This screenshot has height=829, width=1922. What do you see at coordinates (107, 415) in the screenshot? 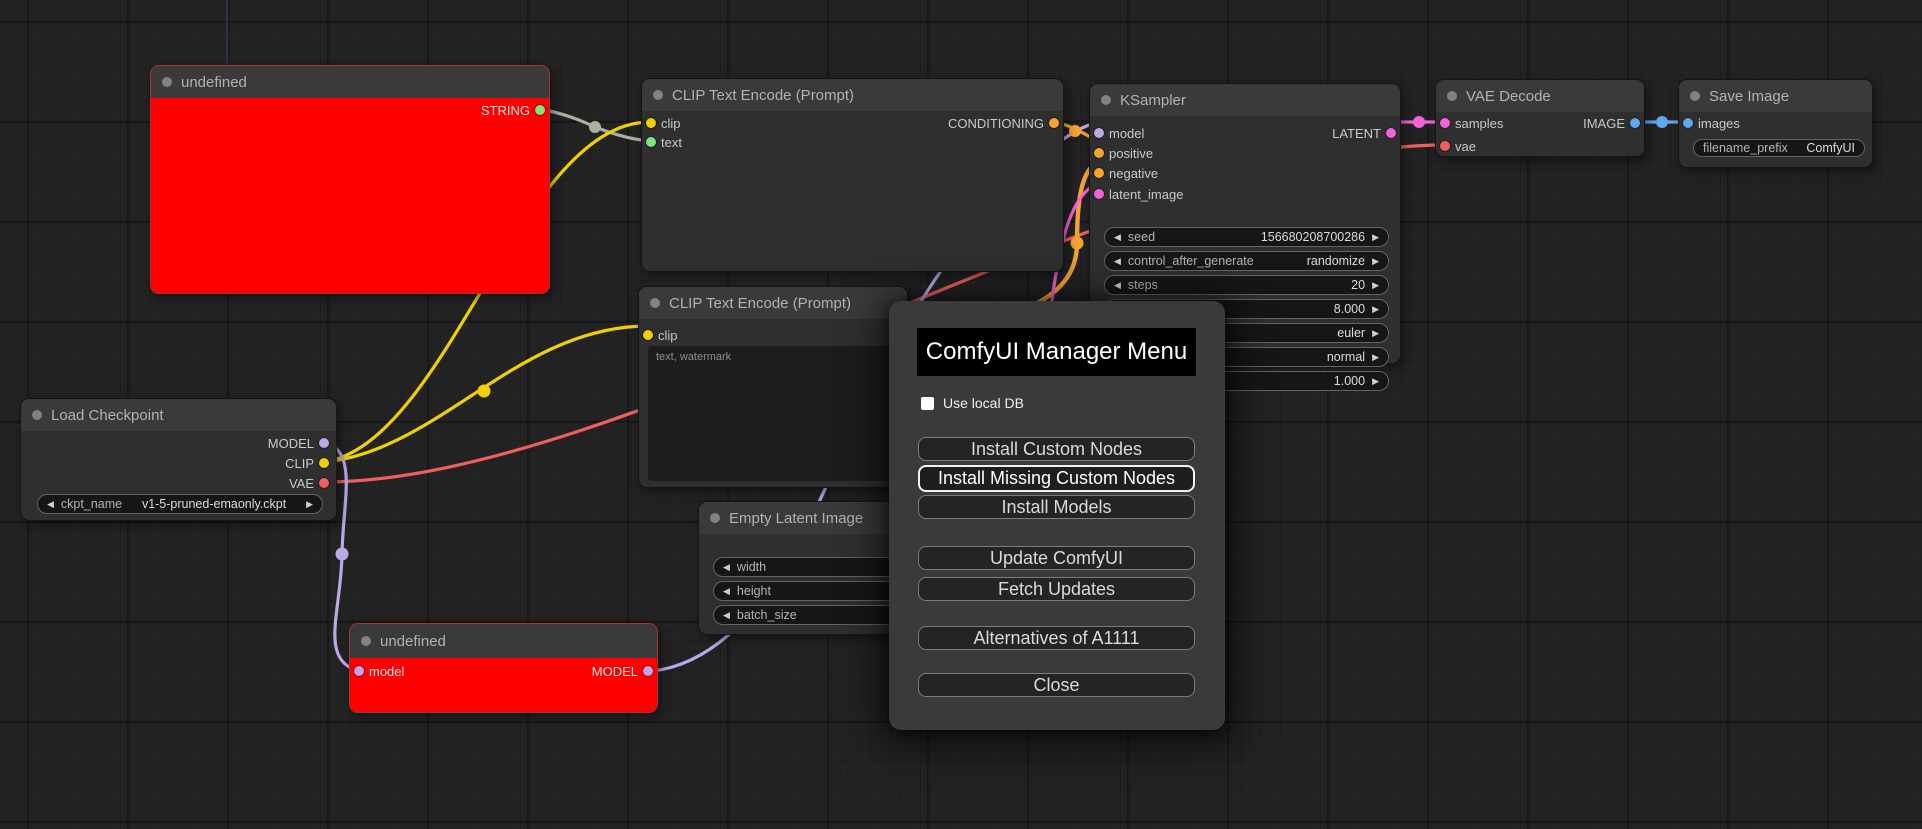
I see `node-title: Load Checkpoint` at bounding box center [107, 415].